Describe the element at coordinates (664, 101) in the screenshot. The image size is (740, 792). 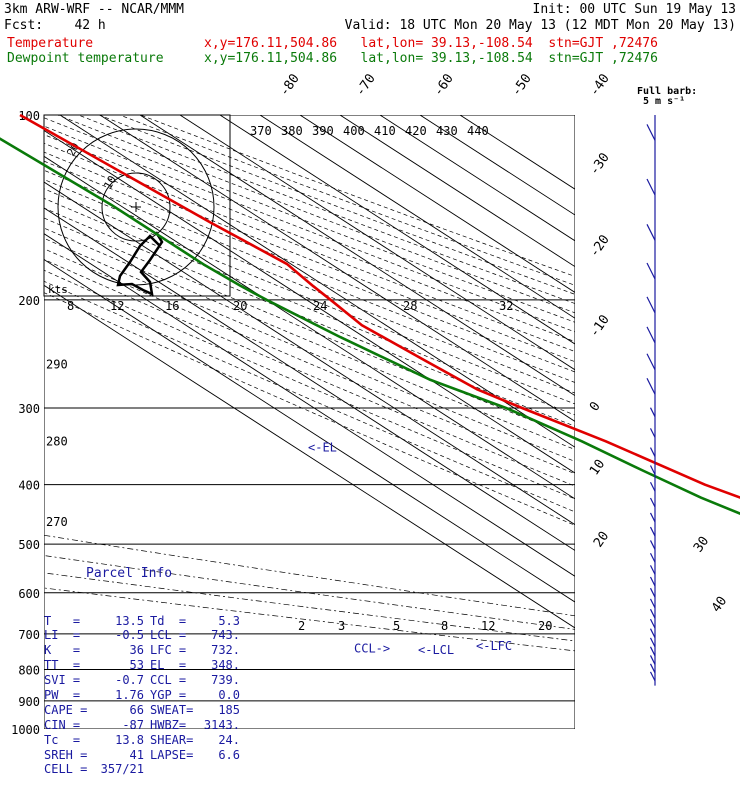
I see `wind-legend-units: 5 m s⁻¹` at that location.